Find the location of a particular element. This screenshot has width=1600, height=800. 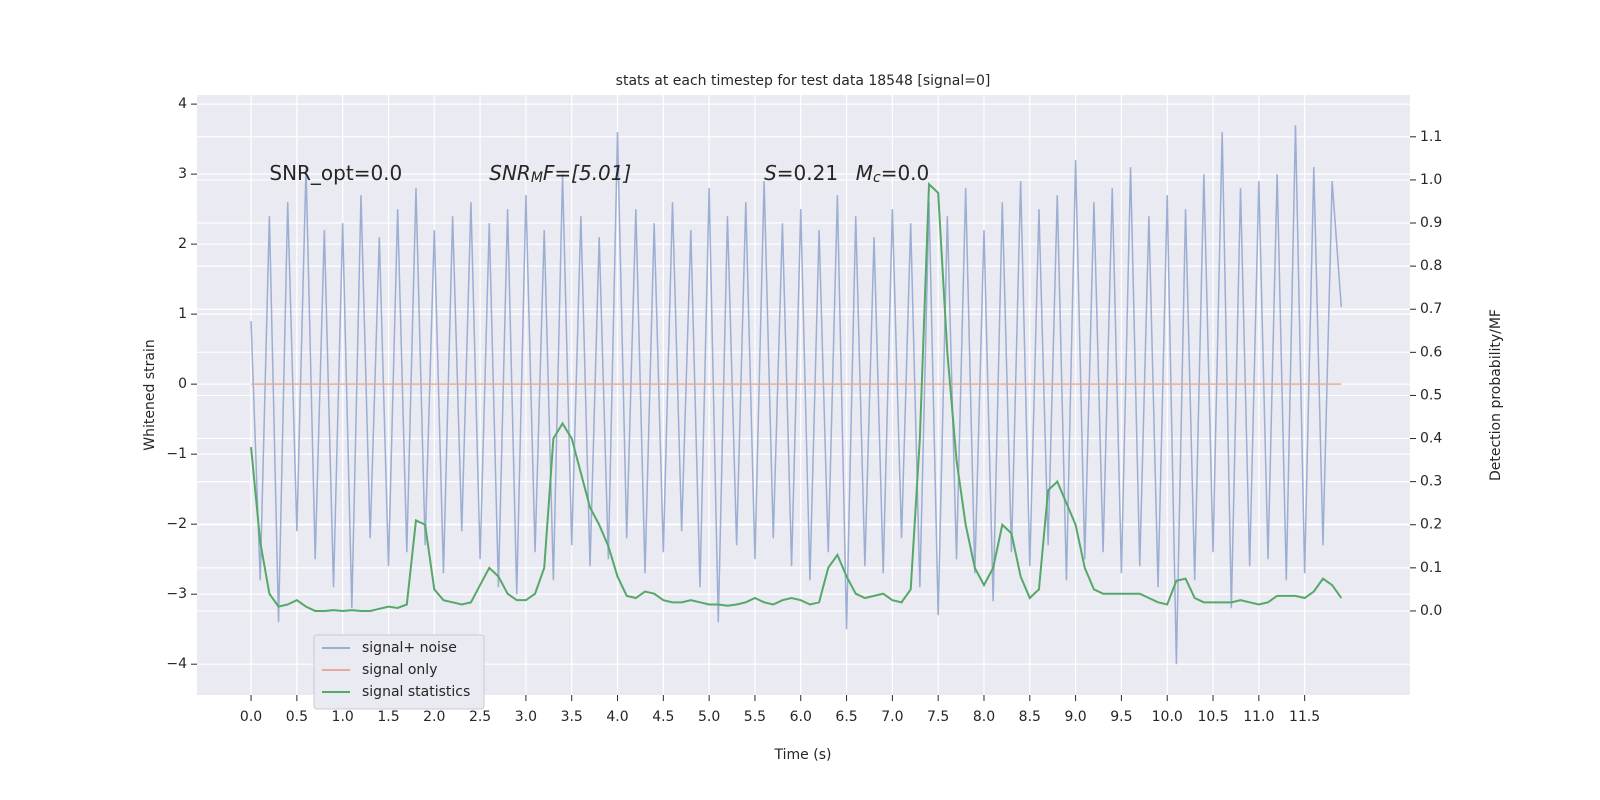

y2-tick-label: 0.8 is located at coordinates (1431, 266).